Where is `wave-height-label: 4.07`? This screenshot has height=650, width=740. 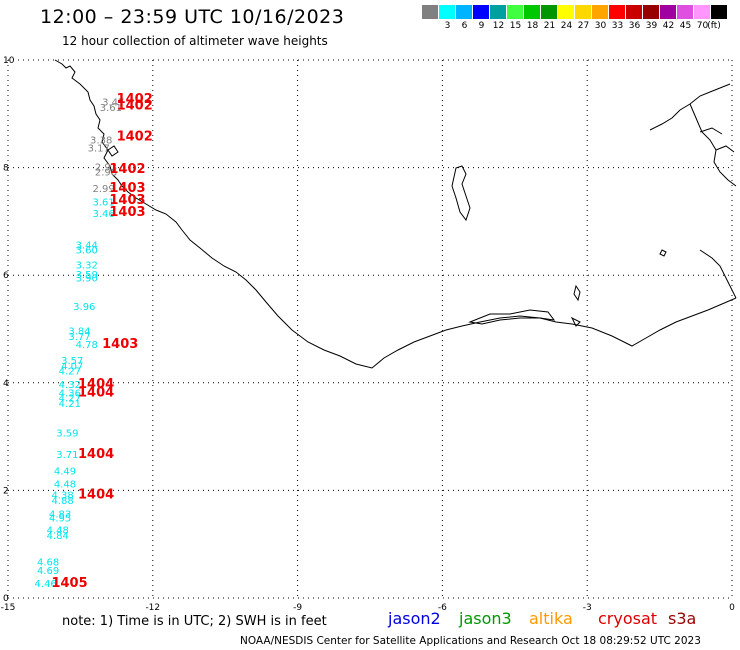 wave-height-label: 4.07 is located at coordinates (72, 366).